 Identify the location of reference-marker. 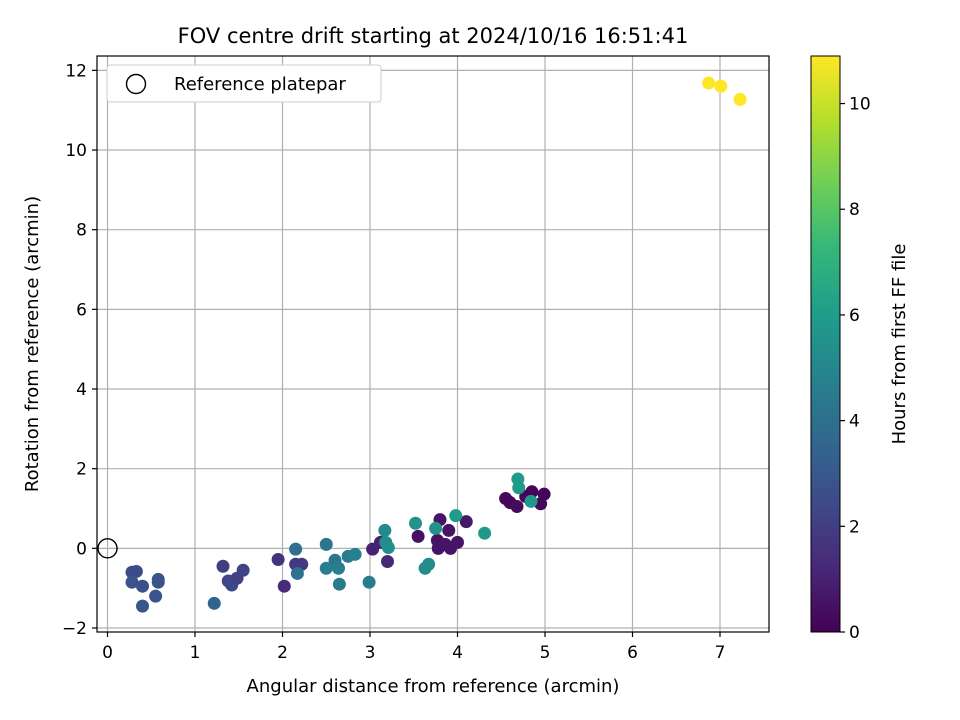
(107, 548).